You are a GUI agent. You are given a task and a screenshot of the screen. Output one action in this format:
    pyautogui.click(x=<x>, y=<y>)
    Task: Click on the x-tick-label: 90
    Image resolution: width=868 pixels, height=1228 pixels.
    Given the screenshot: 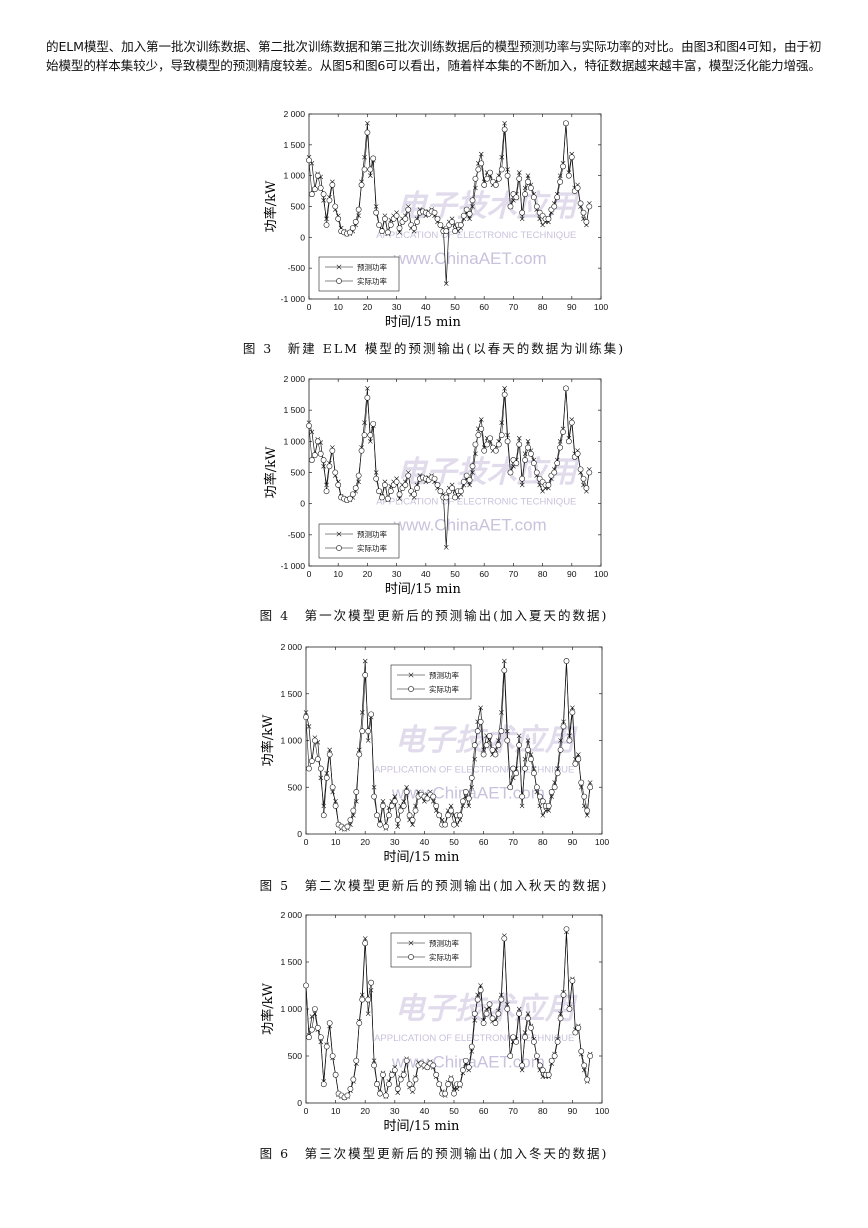 What is the action you would take?
    pyautogui.click(x=573, y=1111)
    